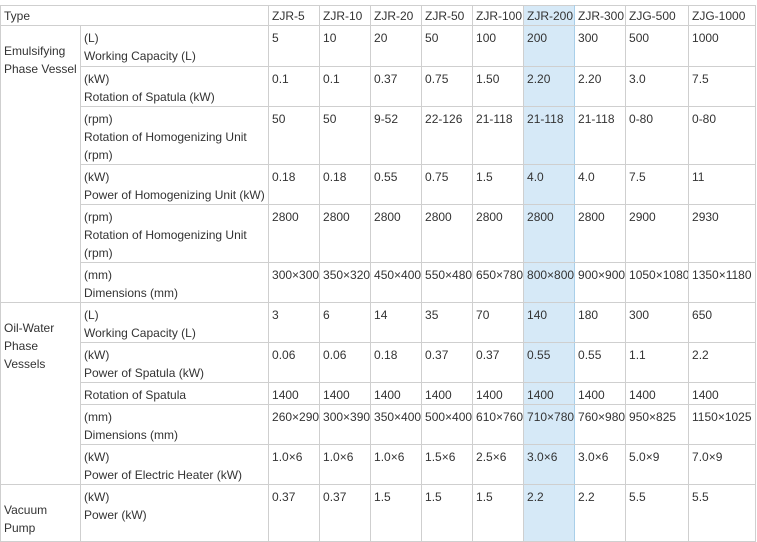  What do you see at coordinates (600, 282) in the screenshot?
I see `value-cell: 900×900` at bounding box center [600, 282].